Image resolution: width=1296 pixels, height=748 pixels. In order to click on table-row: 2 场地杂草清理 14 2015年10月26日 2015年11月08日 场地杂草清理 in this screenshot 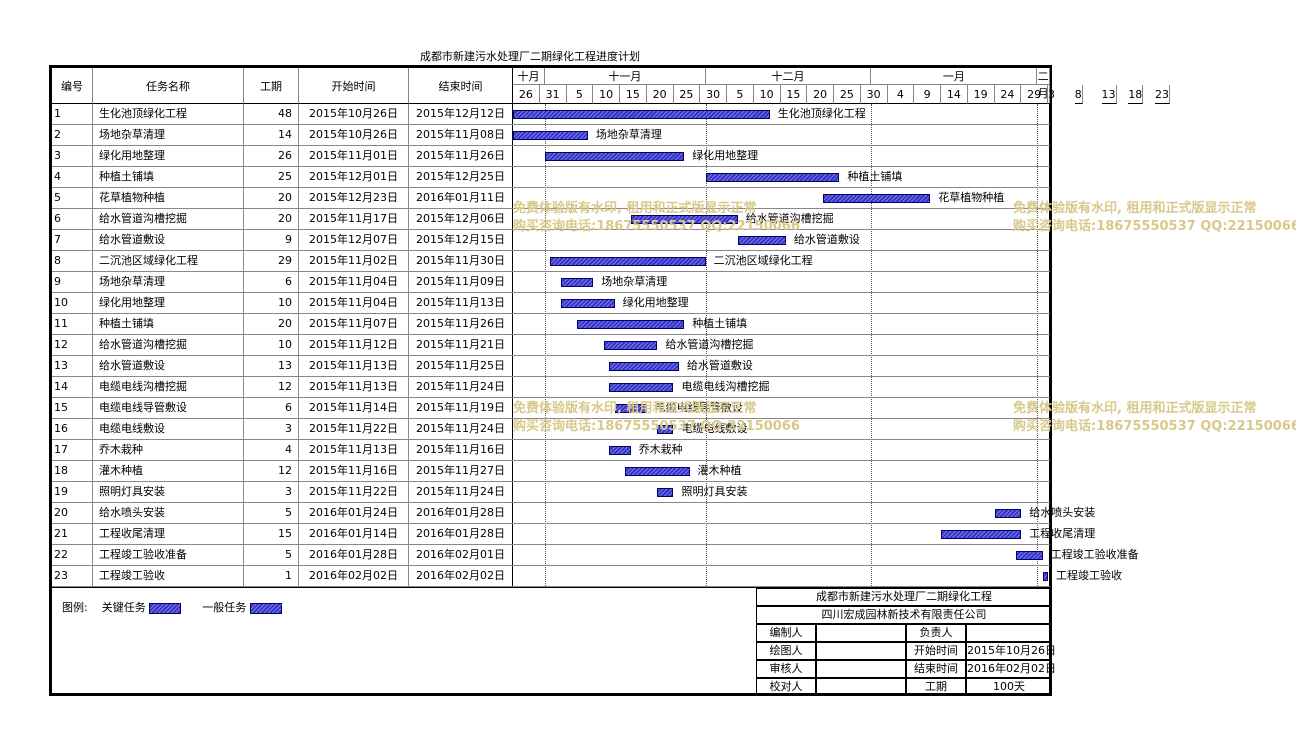, I will do `click(551, 135)`.